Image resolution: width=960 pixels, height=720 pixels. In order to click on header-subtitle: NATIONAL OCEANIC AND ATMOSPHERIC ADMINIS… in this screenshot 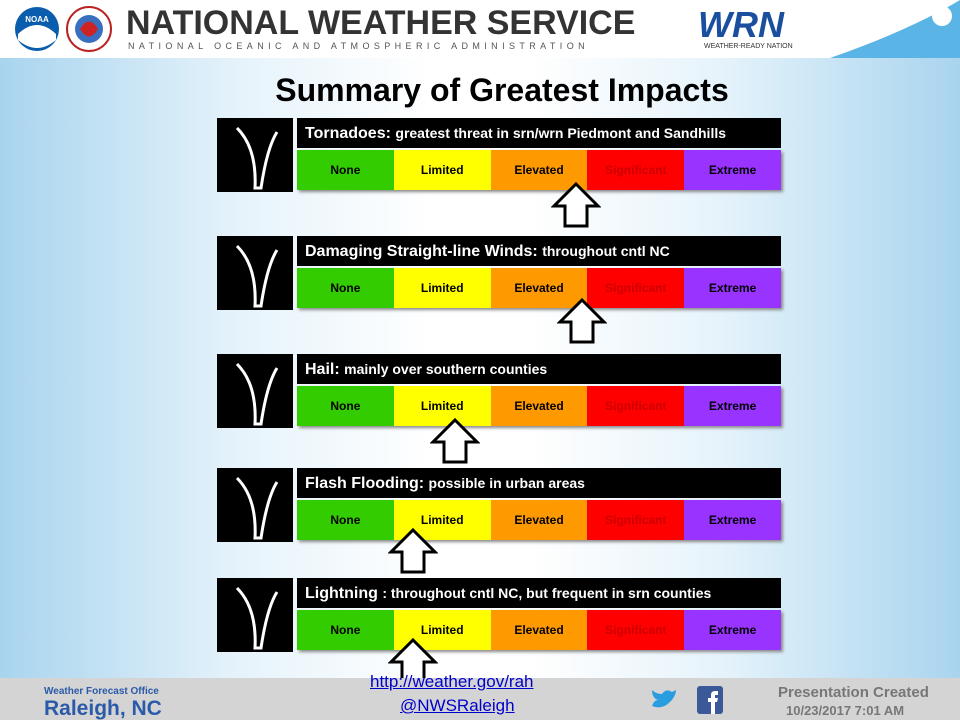, I will do `click(358, 46)`.